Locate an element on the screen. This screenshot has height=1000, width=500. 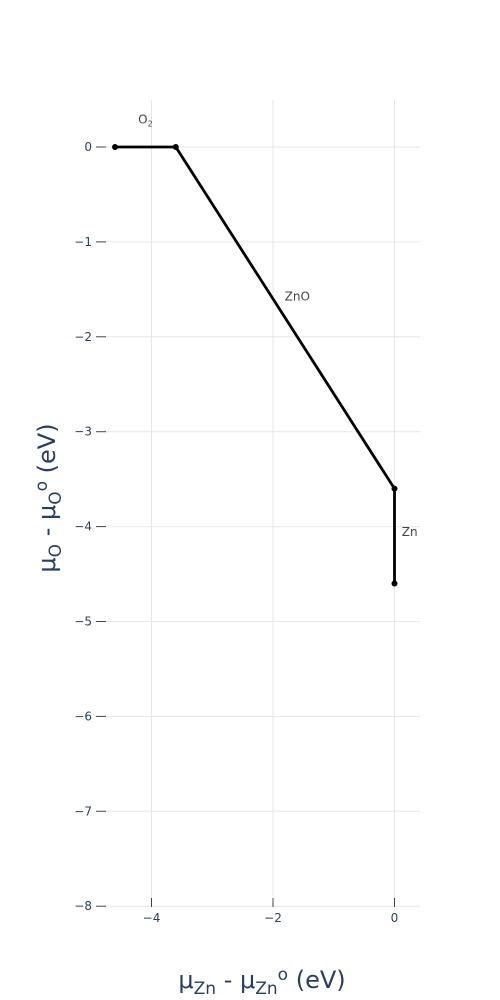
y-tick-label: −8 is located at coordinates (83, 906).